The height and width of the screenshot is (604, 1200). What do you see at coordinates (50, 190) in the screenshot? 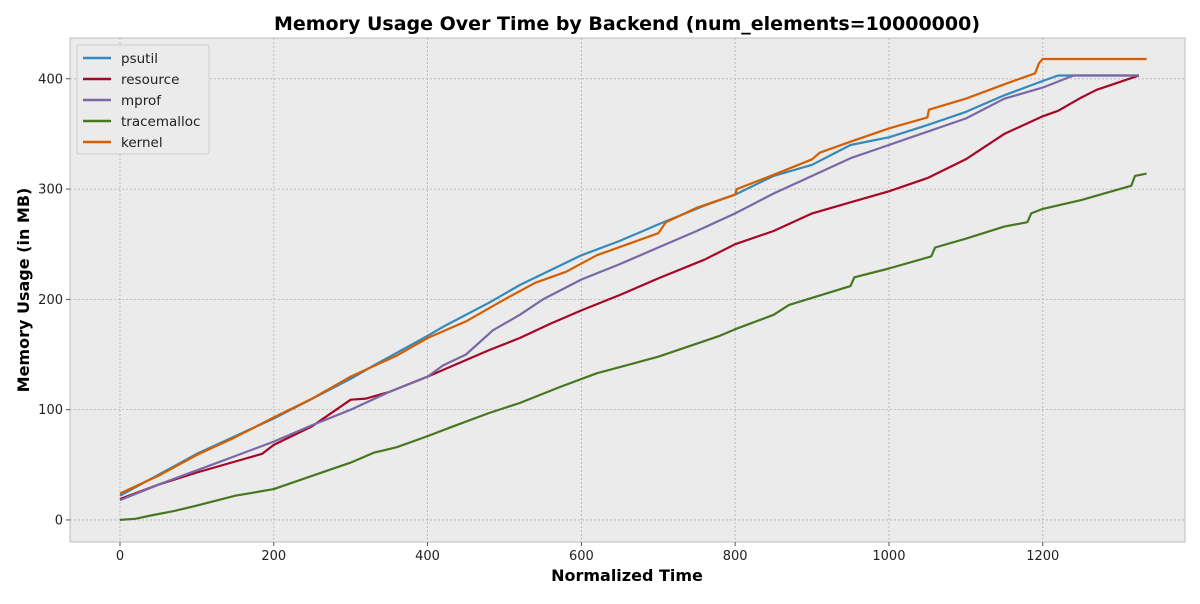
I see `y-tick-label: 300` at bounding box center [50, 190].